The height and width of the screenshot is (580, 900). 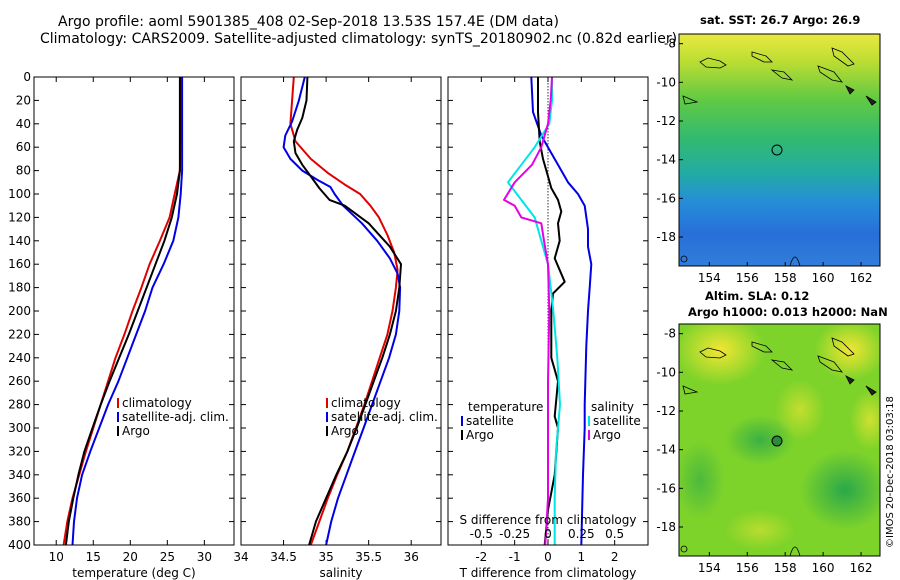 What do you see at coordinates (411, 557) in the screenshot?
I see `salinity-xtick-label: 36` at bounding box center [411, 557].